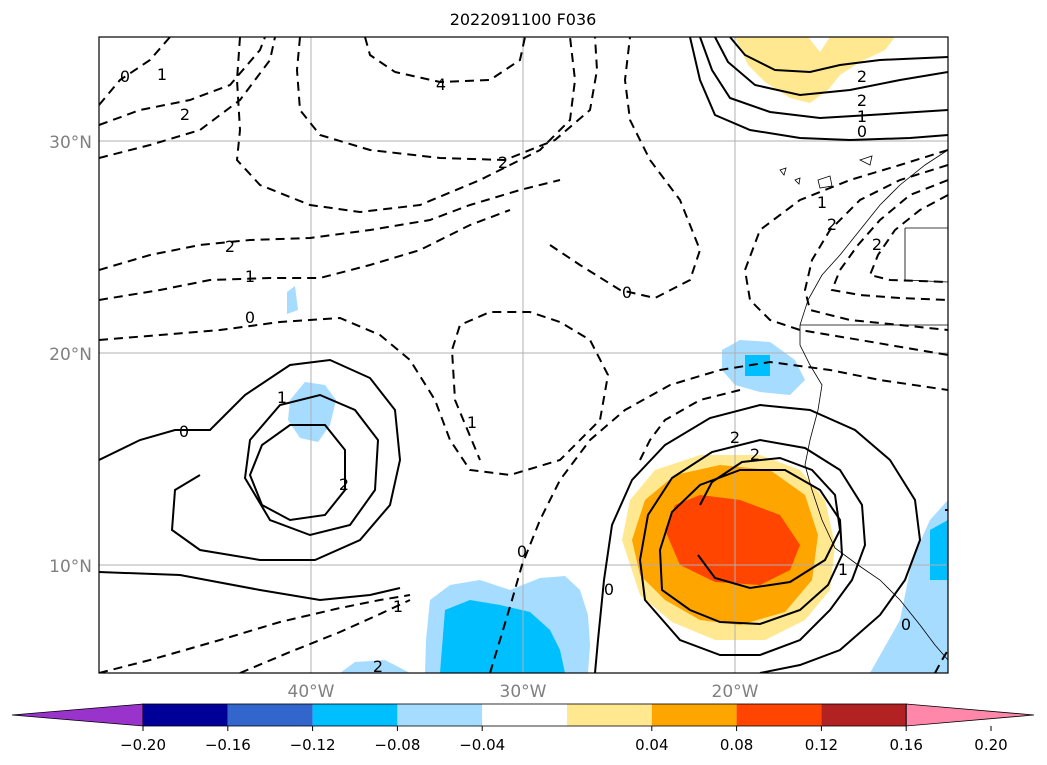  What do you see at coordinates (736, 745) in the screenshot?
I see `colorbar-tick-label: 0.08` at bounding box center [736, 745].